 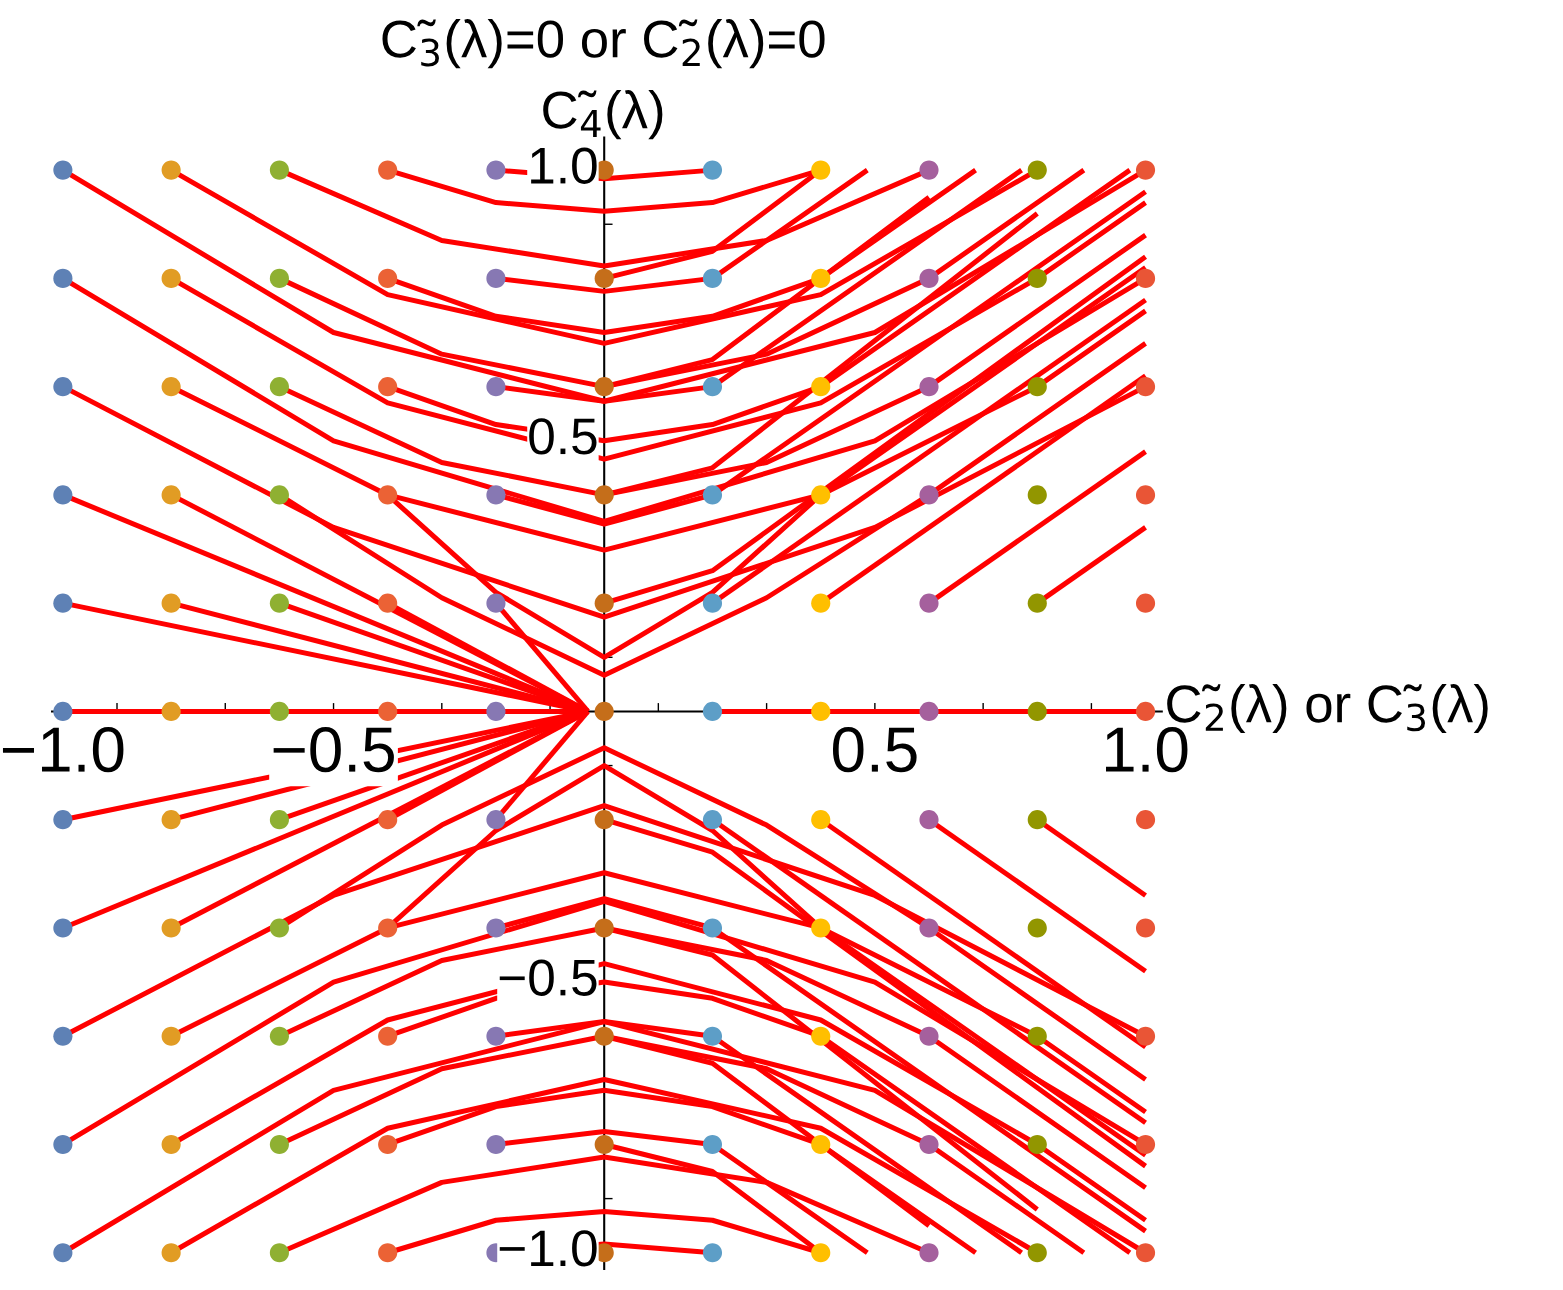 I want to click on y-tick-label: −1.0, so click(x=548, y=1248).